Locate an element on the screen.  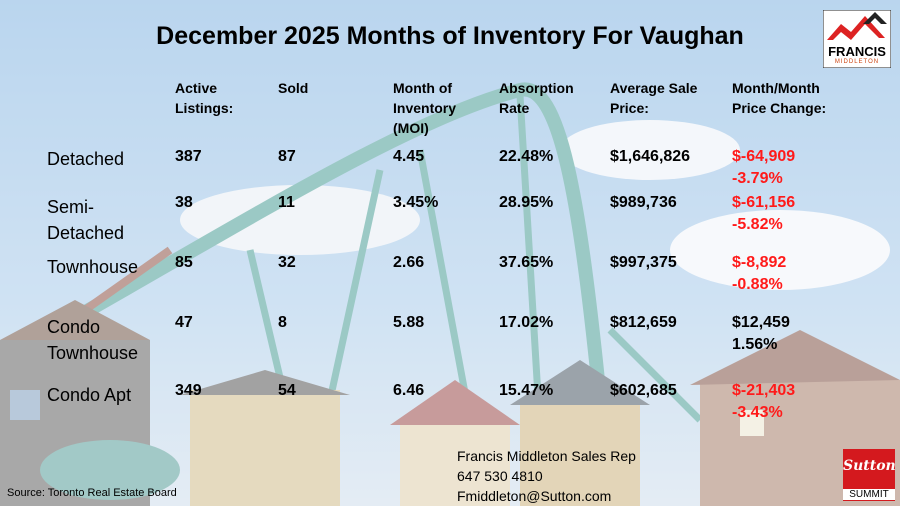
cell-price-change: $-8,892 -0.88% is located at coordinates (759, 273).